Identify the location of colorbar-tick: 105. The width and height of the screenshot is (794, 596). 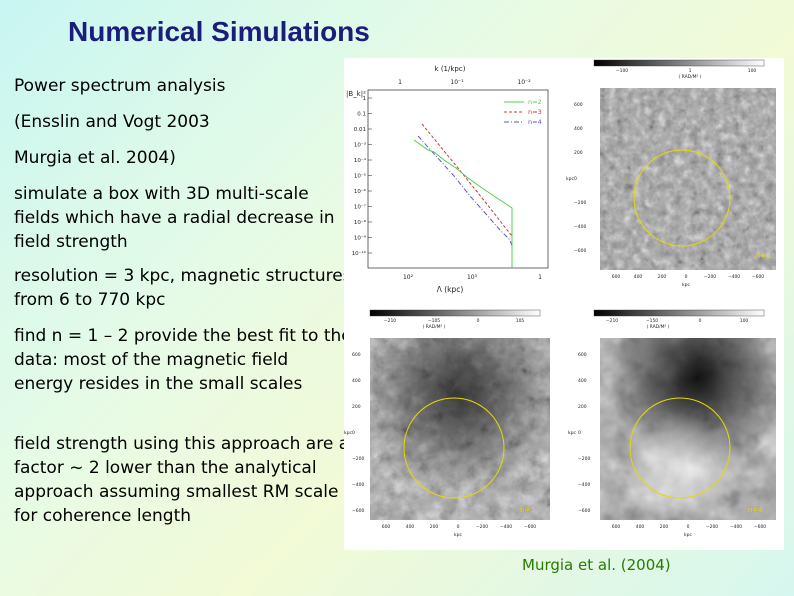
(520, 321).